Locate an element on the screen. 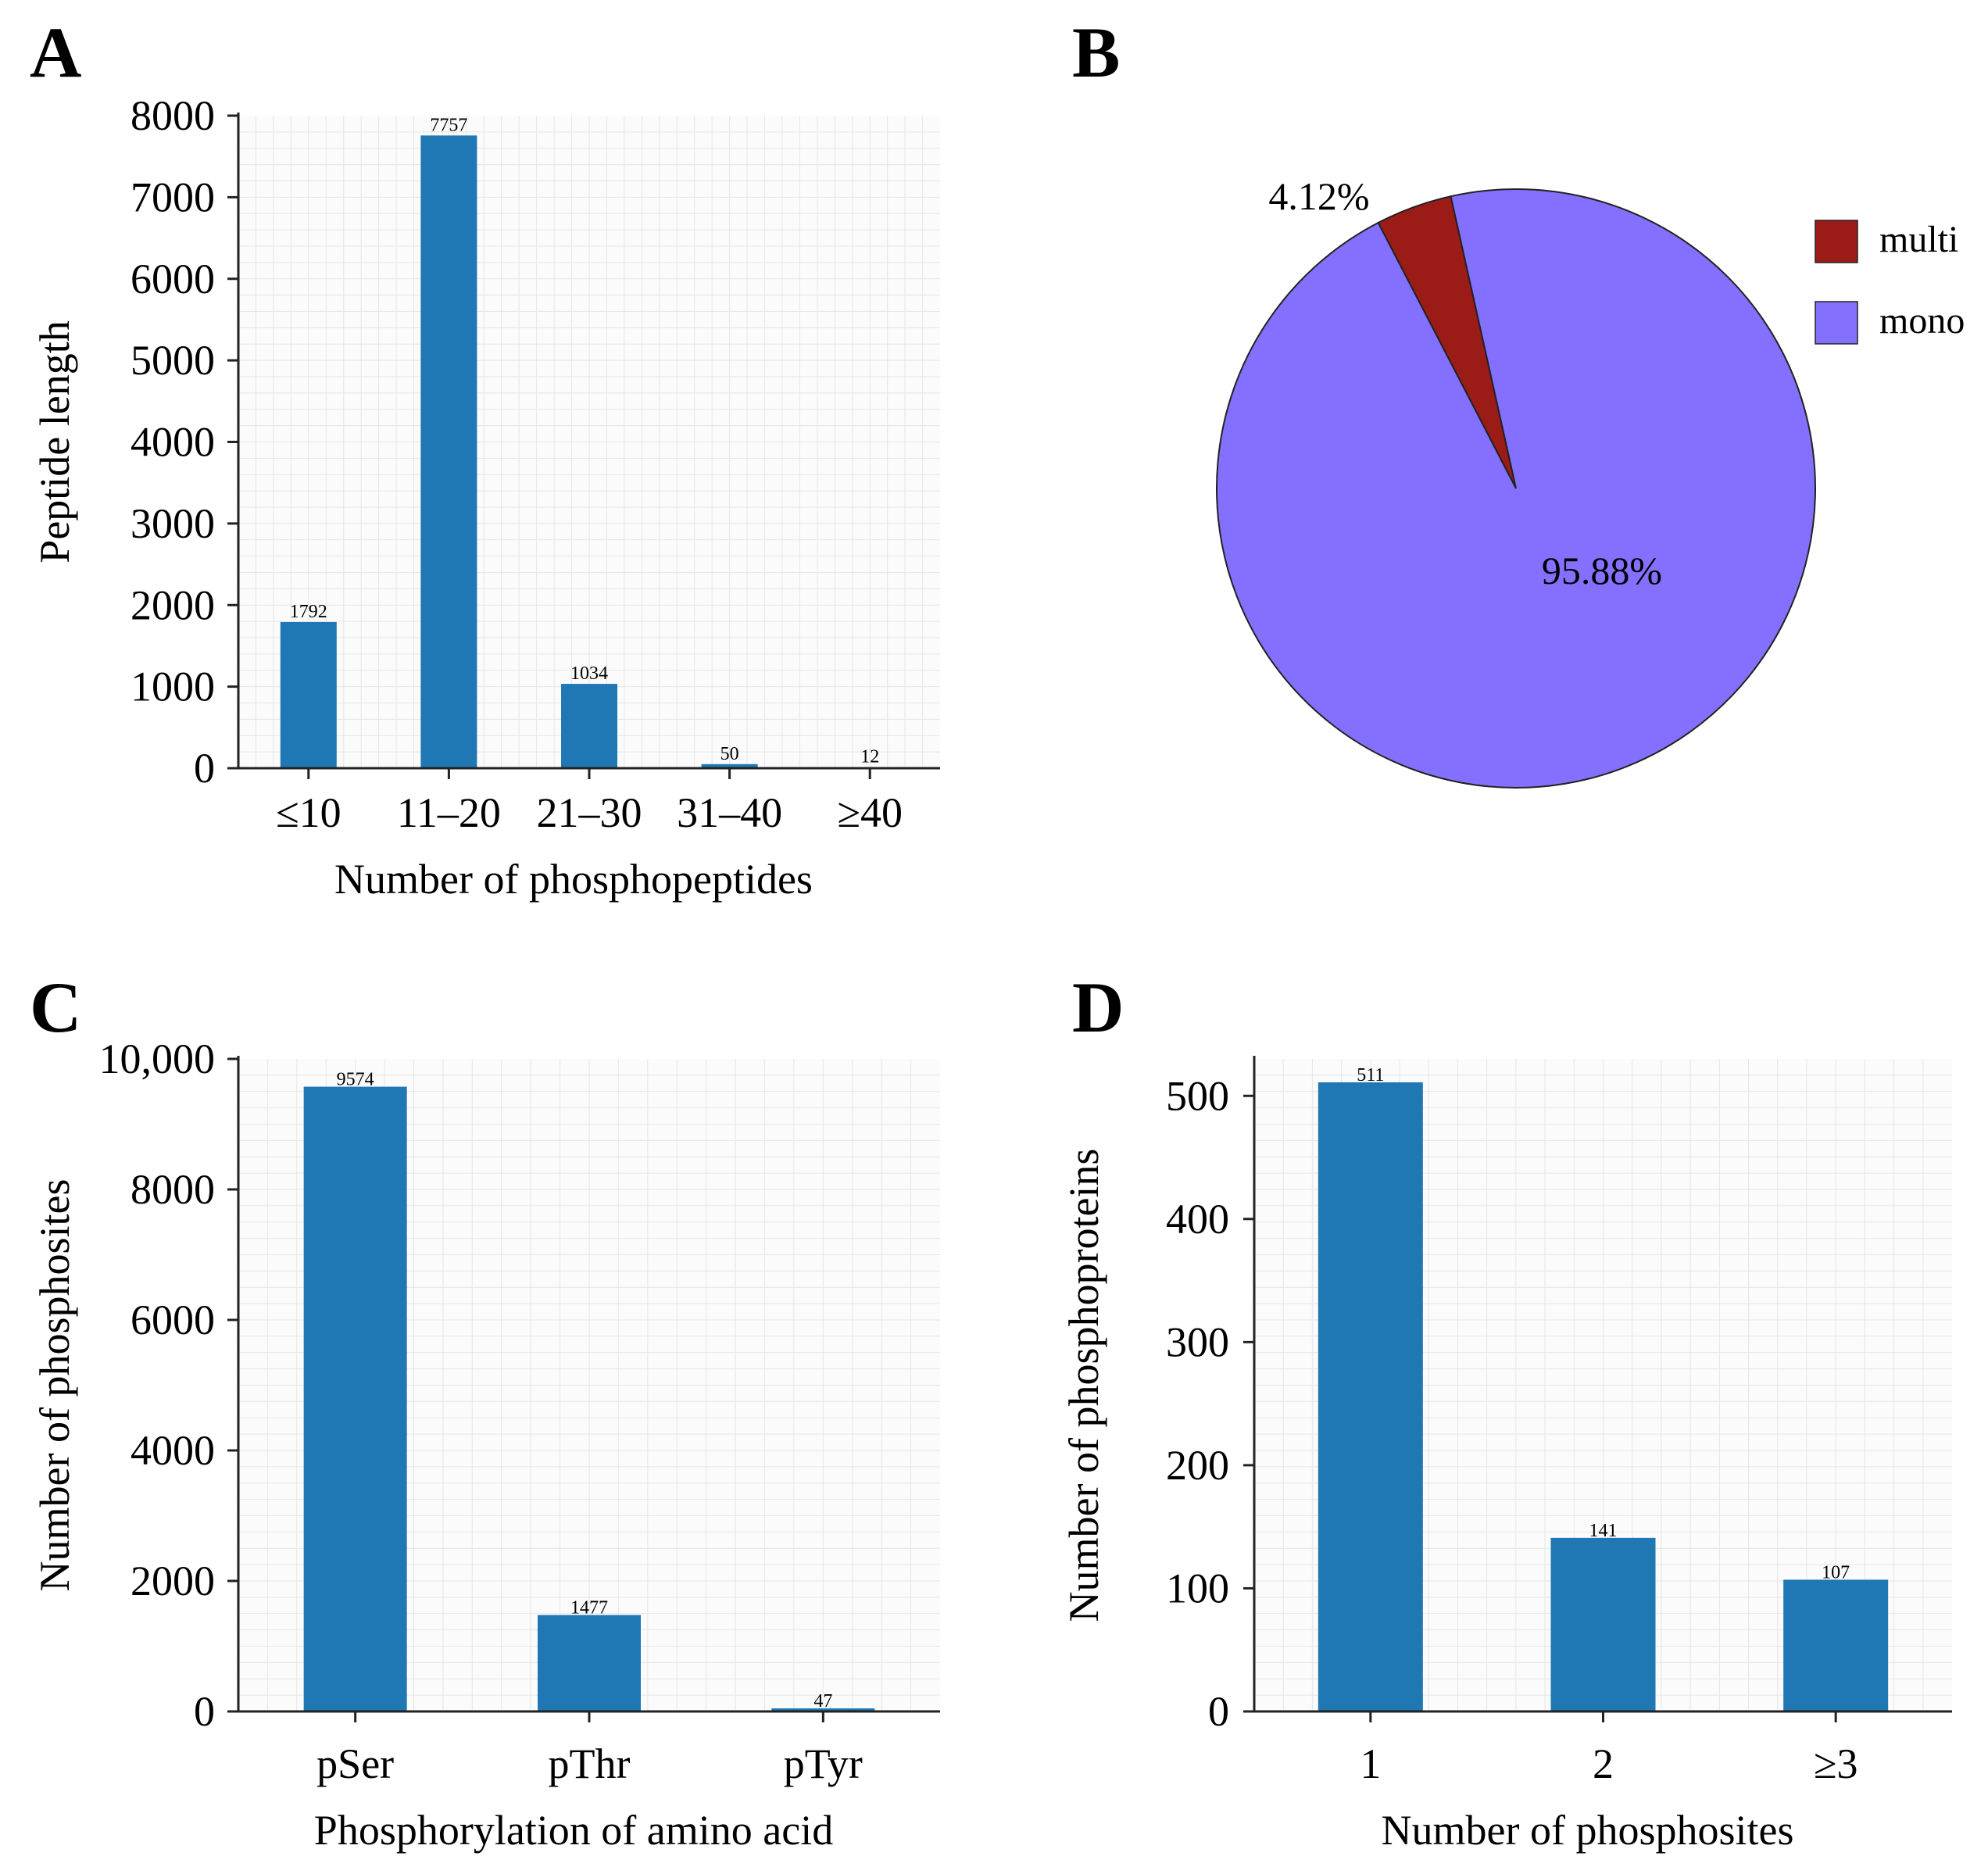 This screenshot has height=1874, width=1988. x-tick-label: 1 is located at coordinates (1370, 1764).